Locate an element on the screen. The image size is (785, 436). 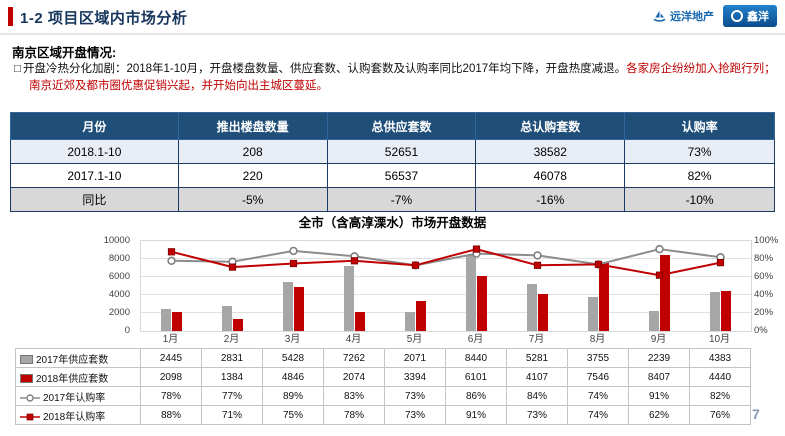
stats-header-cell: 月份 is located at coordinates (94, 126).